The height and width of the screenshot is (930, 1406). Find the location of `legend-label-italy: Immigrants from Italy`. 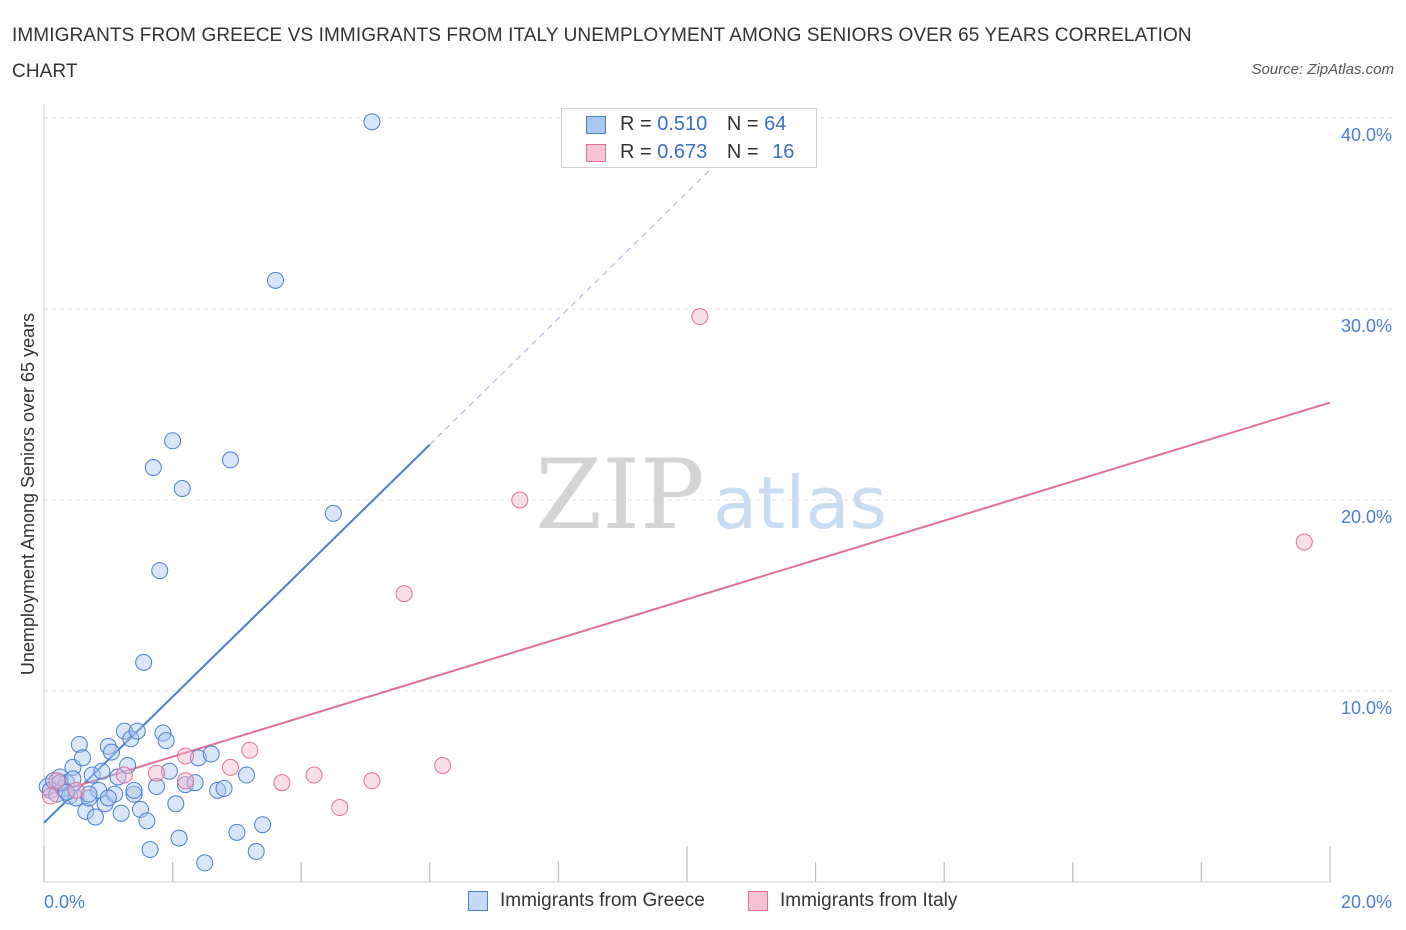

legend-label-italy: Immigrants from Italy is located at coordinates (869, 900).